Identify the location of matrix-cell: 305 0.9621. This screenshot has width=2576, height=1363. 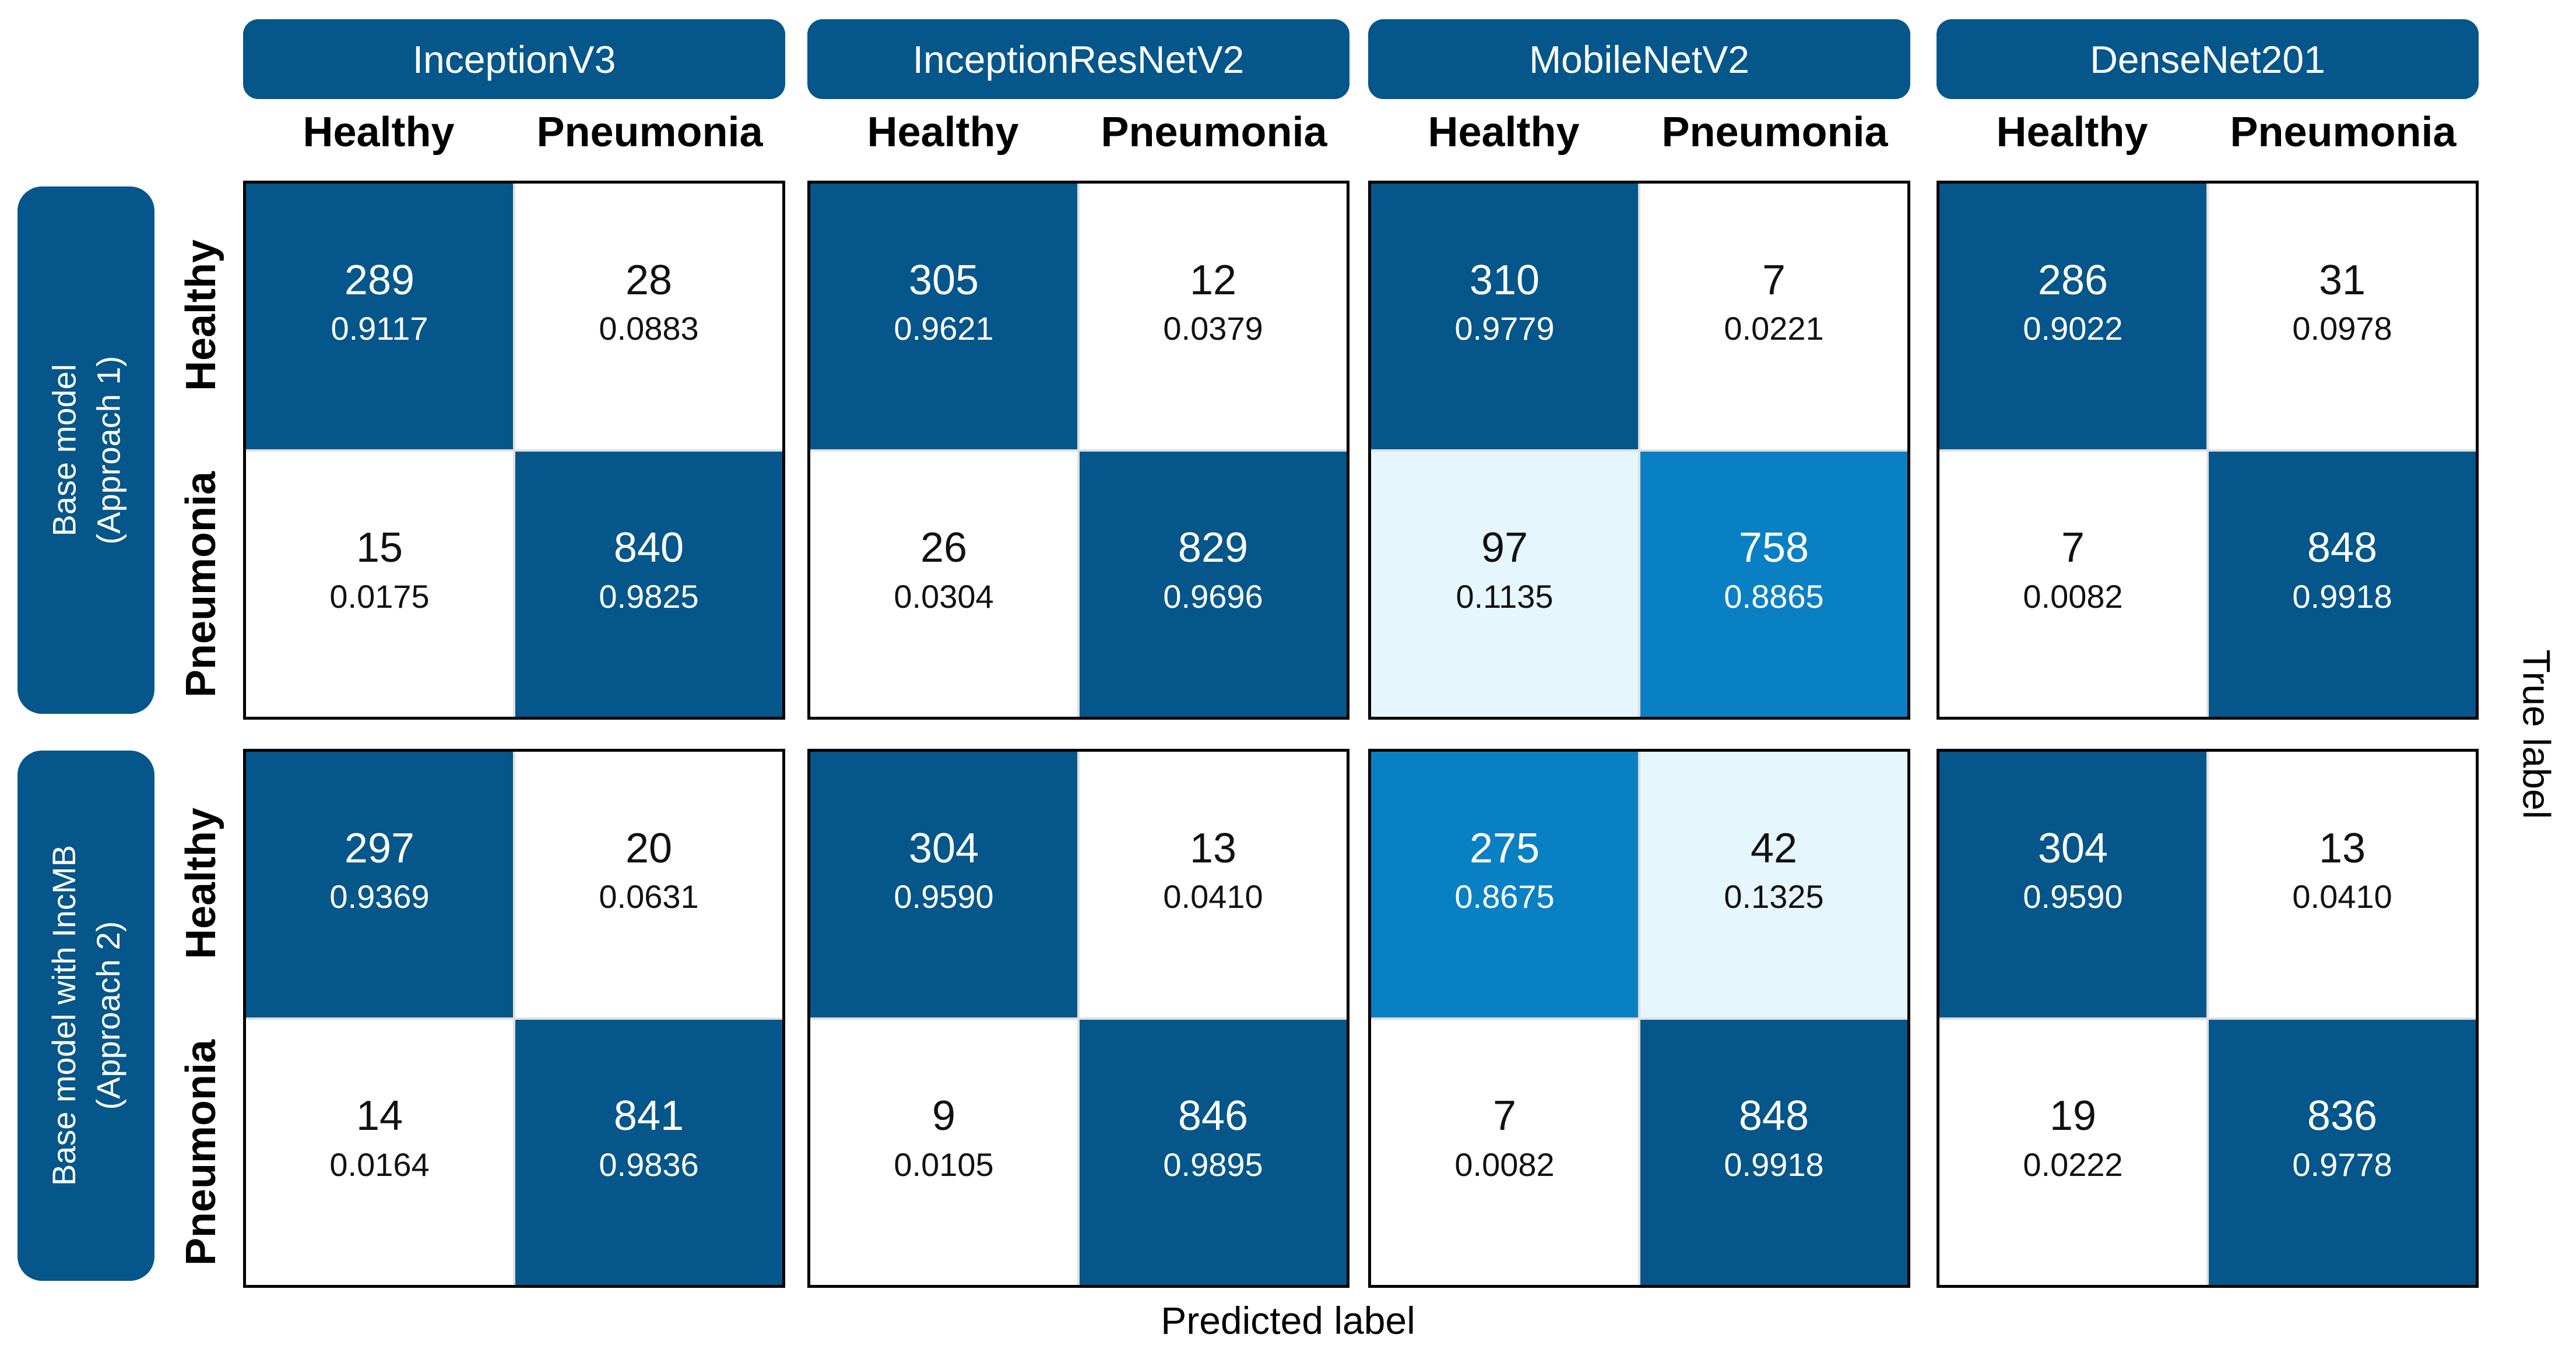
(943, 316).